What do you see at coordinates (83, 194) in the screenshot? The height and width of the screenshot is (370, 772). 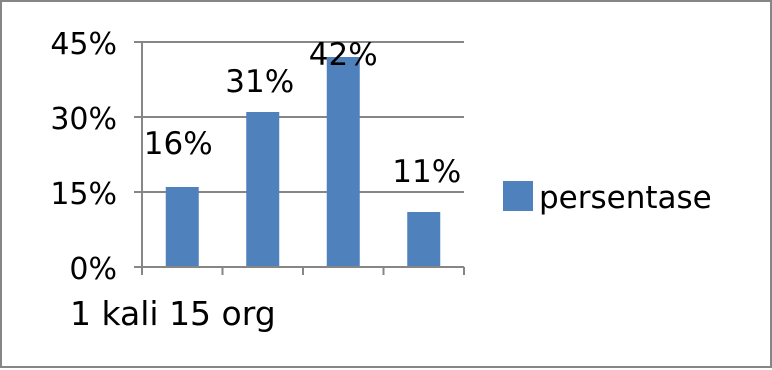 I see `y-tick-label-1: 15%` at bounding box center [83, 194].